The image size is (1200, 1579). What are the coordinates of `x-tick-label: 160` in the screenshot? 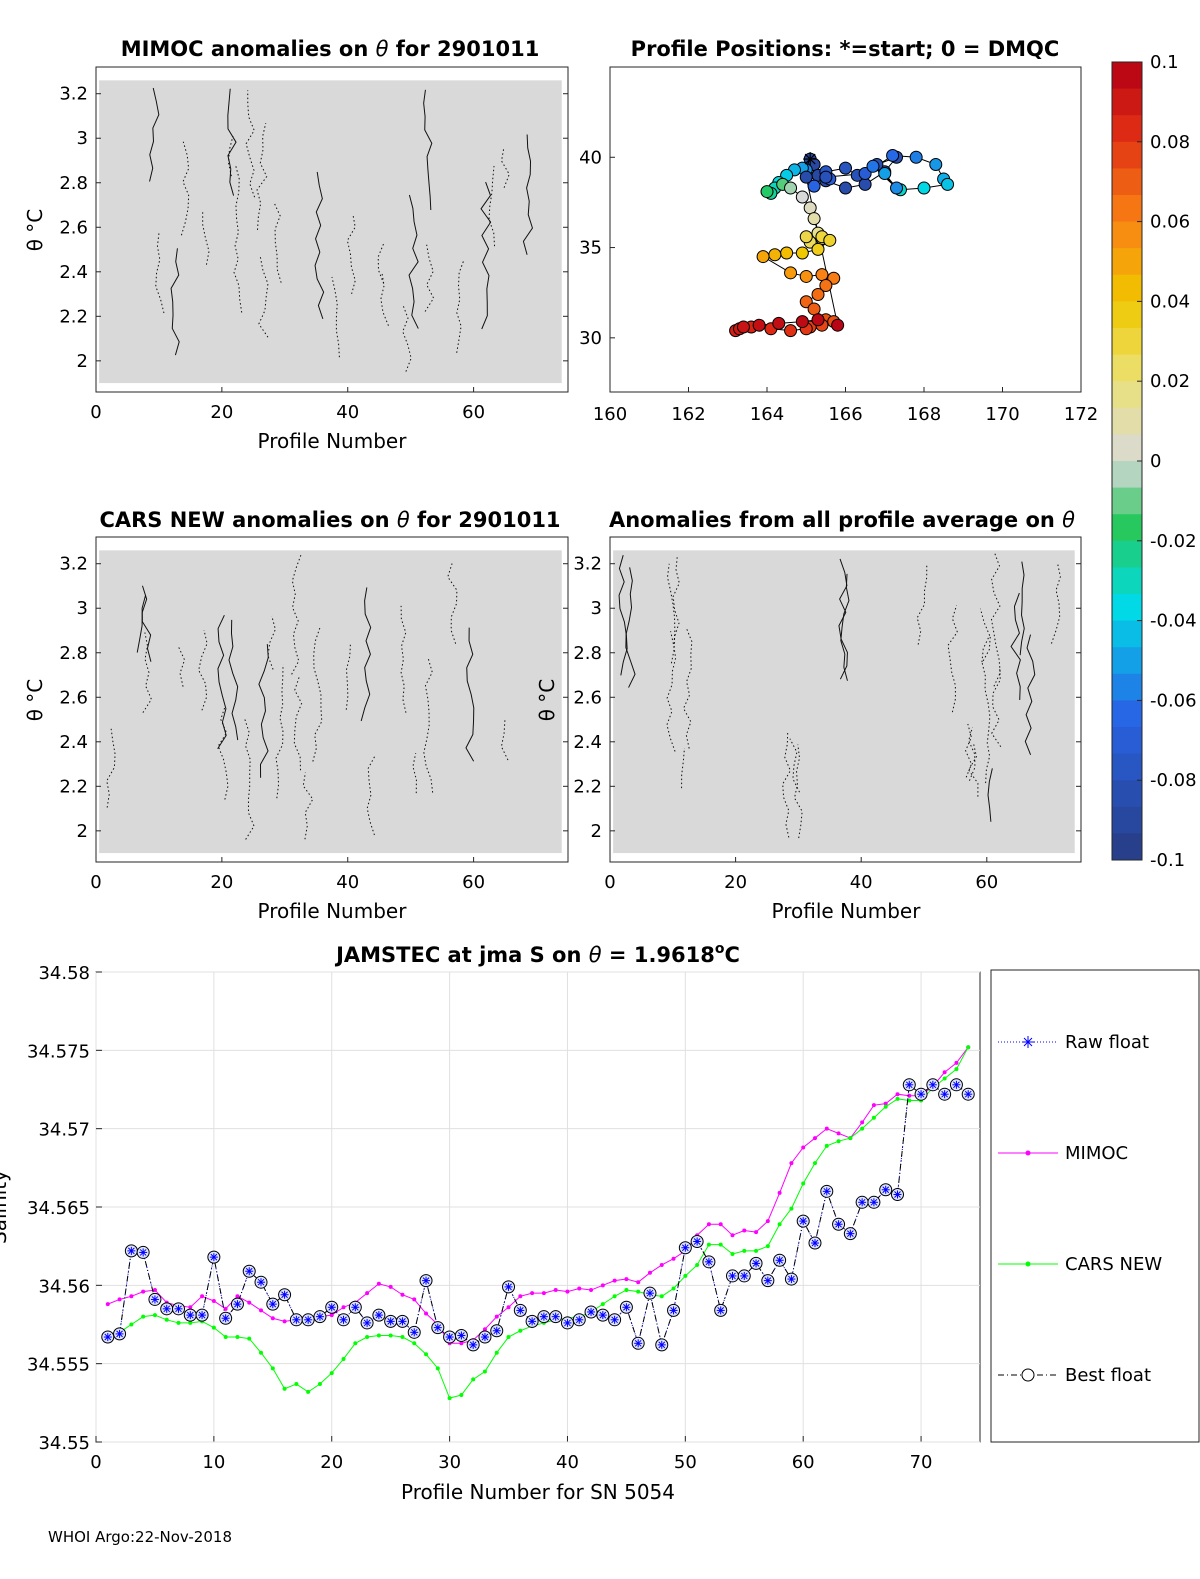 It's located at (610, 414).